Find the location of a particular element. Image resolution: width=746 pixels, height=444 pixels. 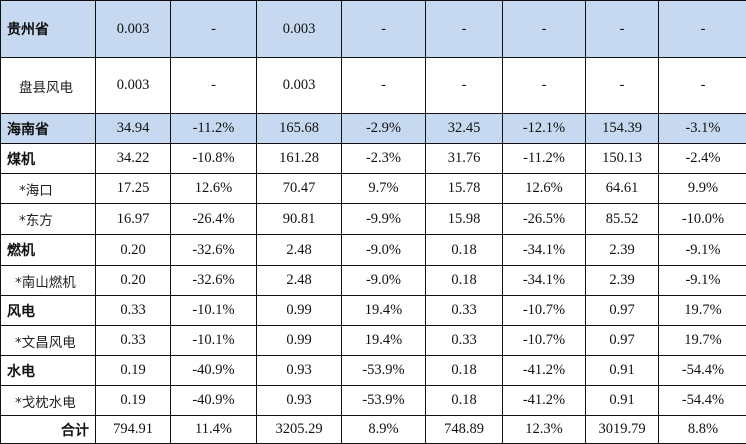

row-label: *南山燃机 is located at coordinates (48, 281).